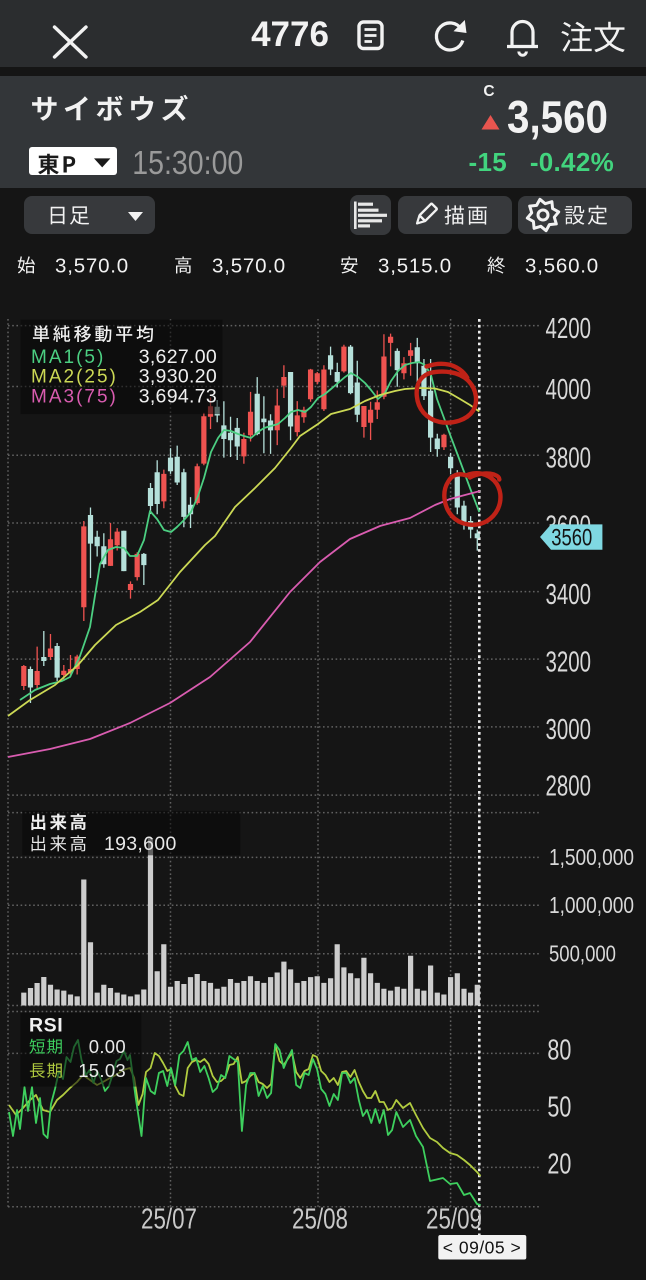 The width and height of the screenshot is (646, 1280). Describe the element at coordinates (46, 1026) in the screenshot. I see `svg-text: RSI` at that location.